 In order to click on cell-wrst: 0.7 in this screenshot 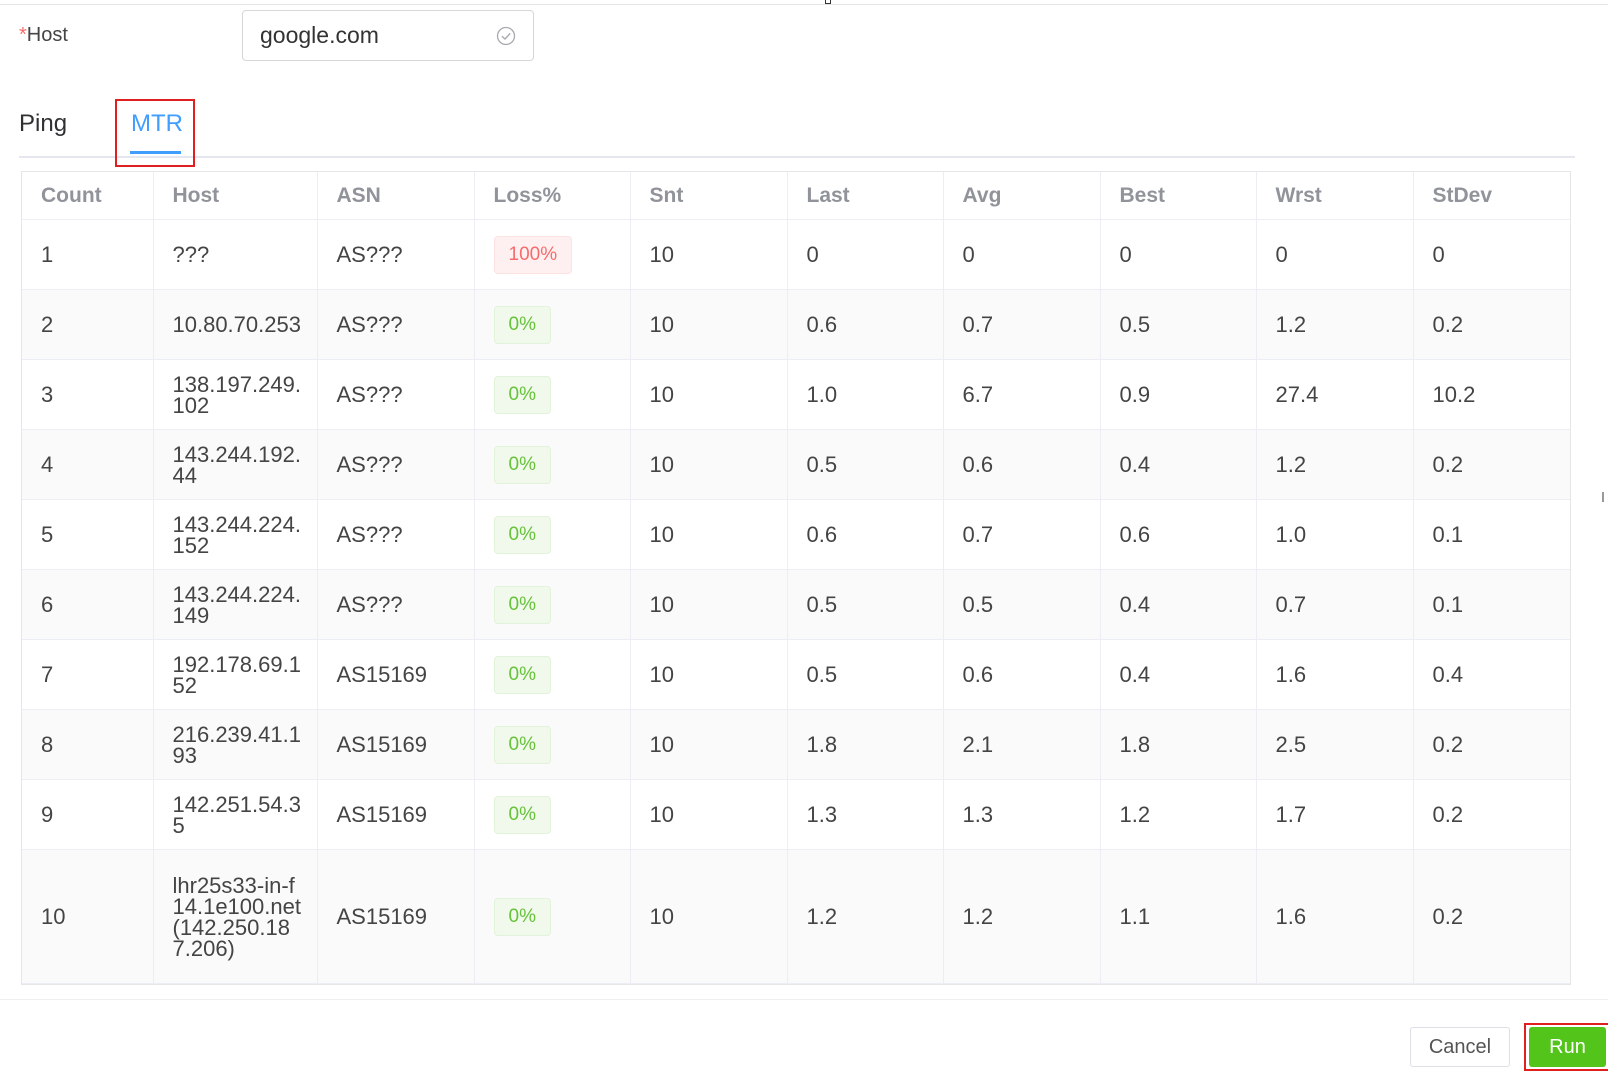, I will do `click(1335, 604)`.